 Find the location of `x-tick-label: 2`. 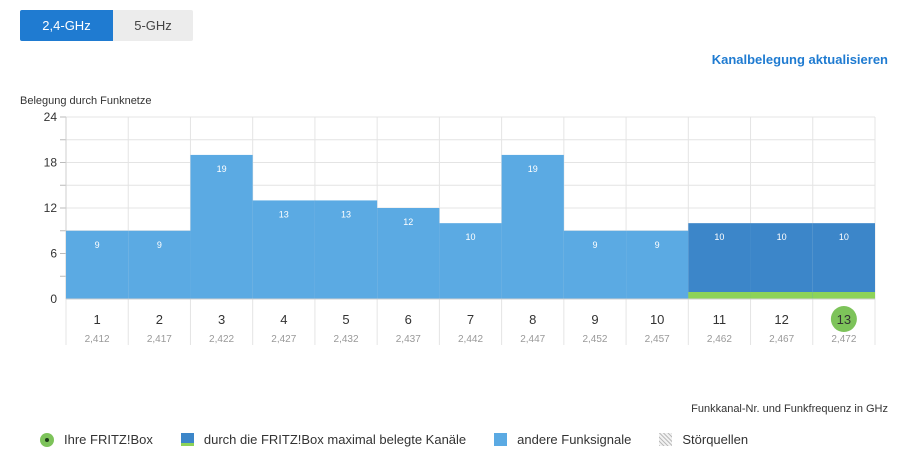

x-tick-label: 2 is located at coordinates (159, 319).